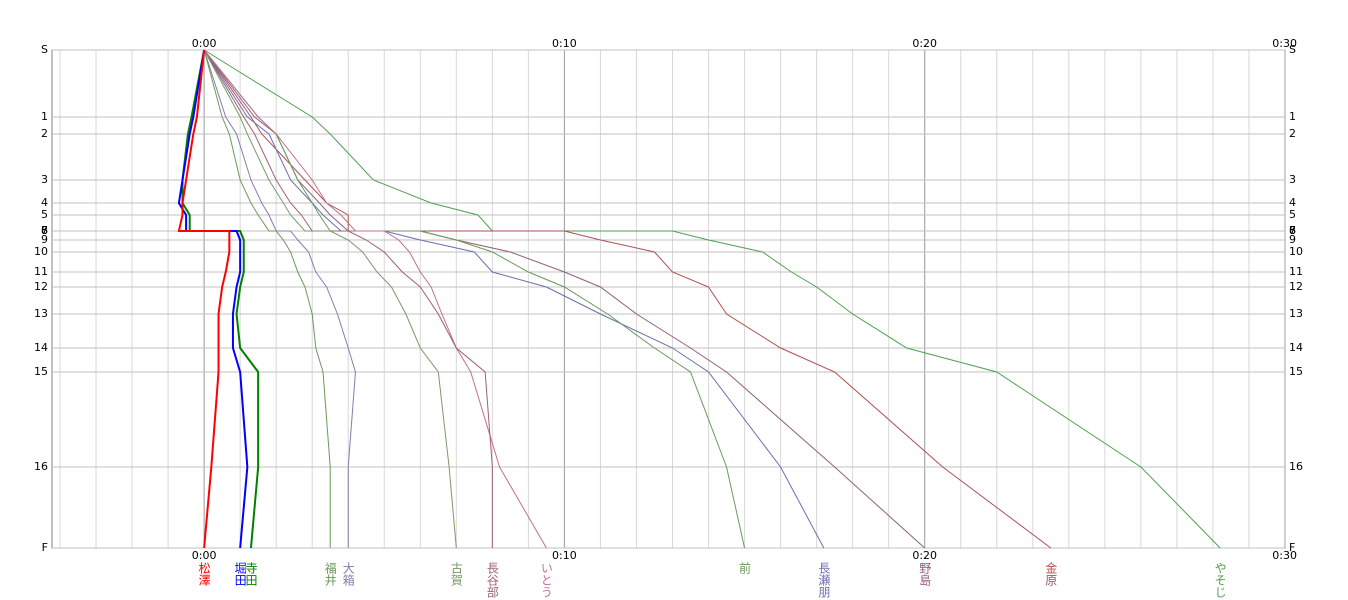 The image size is (1348, 600). Describe the element at coordinates (240, 573) in the screenshot. I see `runner-name: 堀田` at that location.